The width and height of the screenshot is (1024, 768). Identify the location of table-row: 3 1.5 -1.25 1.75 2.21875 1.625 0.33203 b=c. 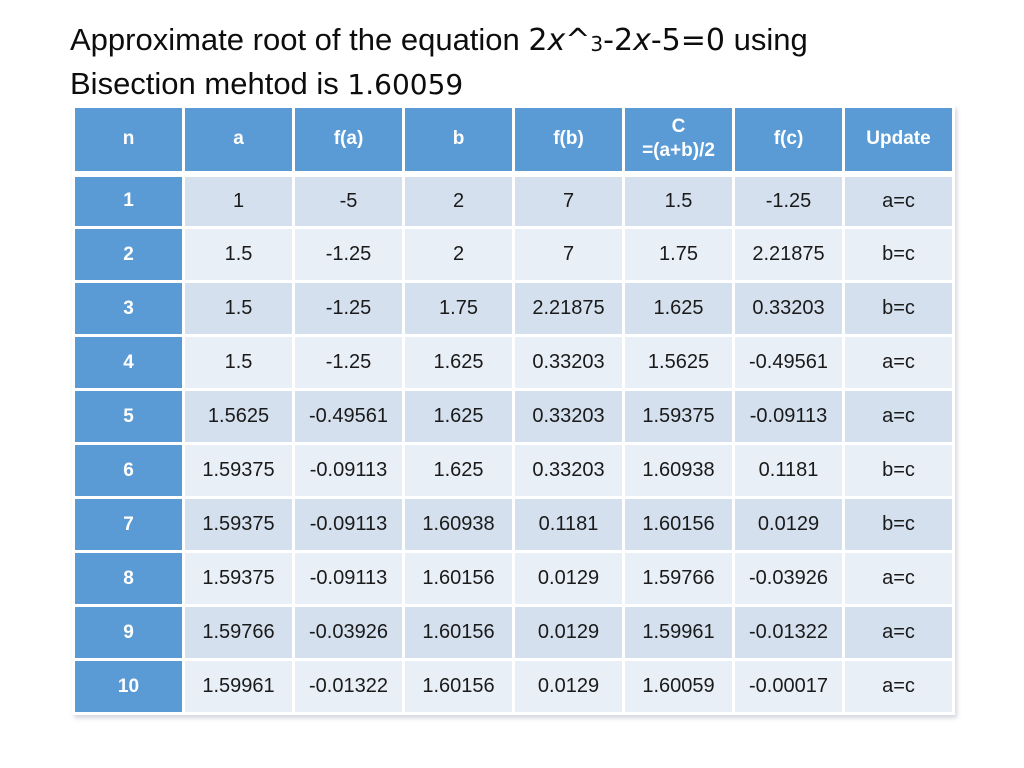
(513, 308).